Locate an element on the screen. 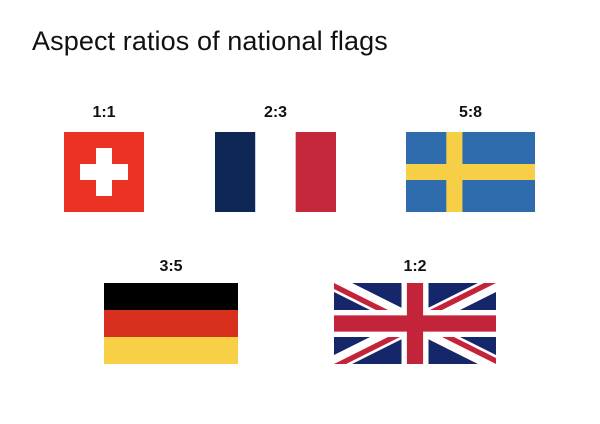  ratio-label-1-1: 1:1 is located at coordinates (104, 112).